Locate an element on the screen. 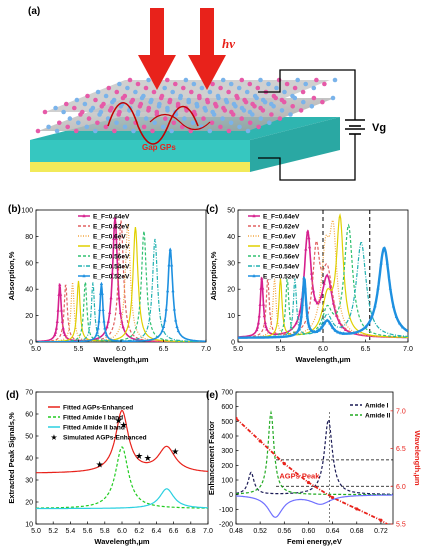 This screenshot has height=550, width=426. legend-marker is located at coordinates (84, 276).